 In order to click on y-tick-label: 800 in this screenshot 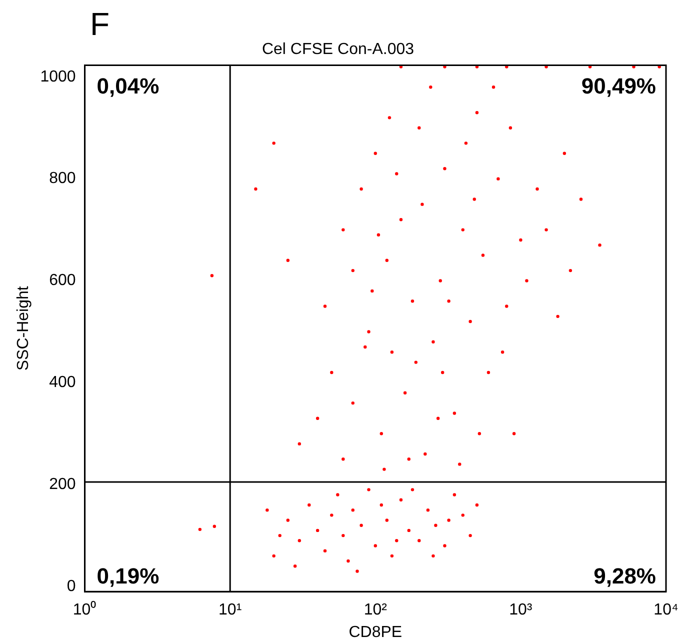, I will do `click(62, 179)`.